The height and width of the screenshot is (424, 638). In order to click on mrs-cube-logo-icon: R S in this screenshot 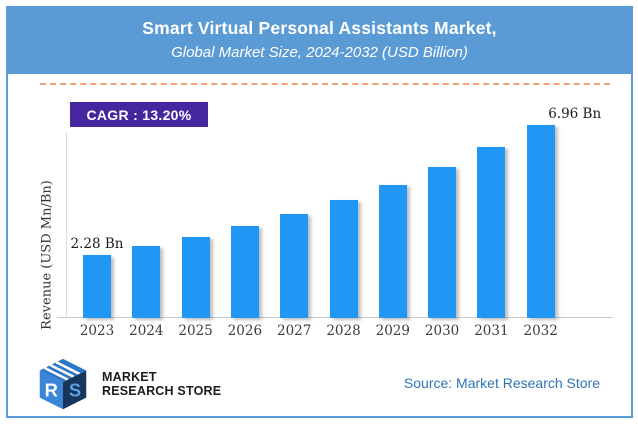, I will do `click(63, 384)`.